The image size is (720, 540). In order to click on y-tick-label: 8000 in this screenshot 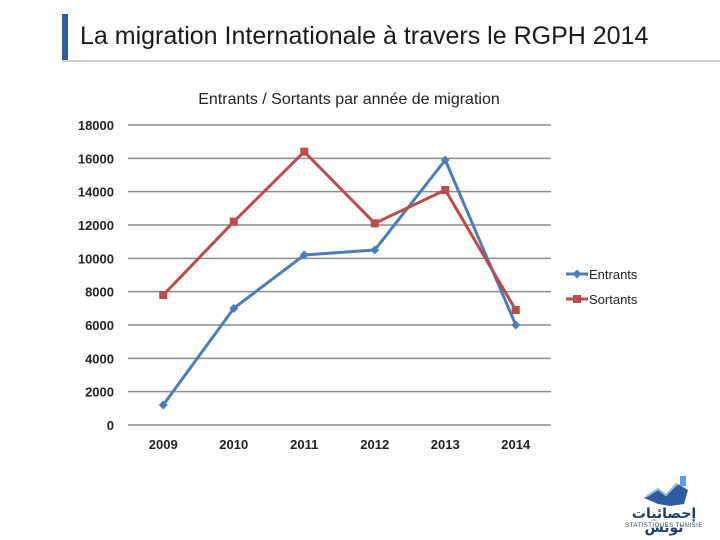, I will do `click(99, 292)`.